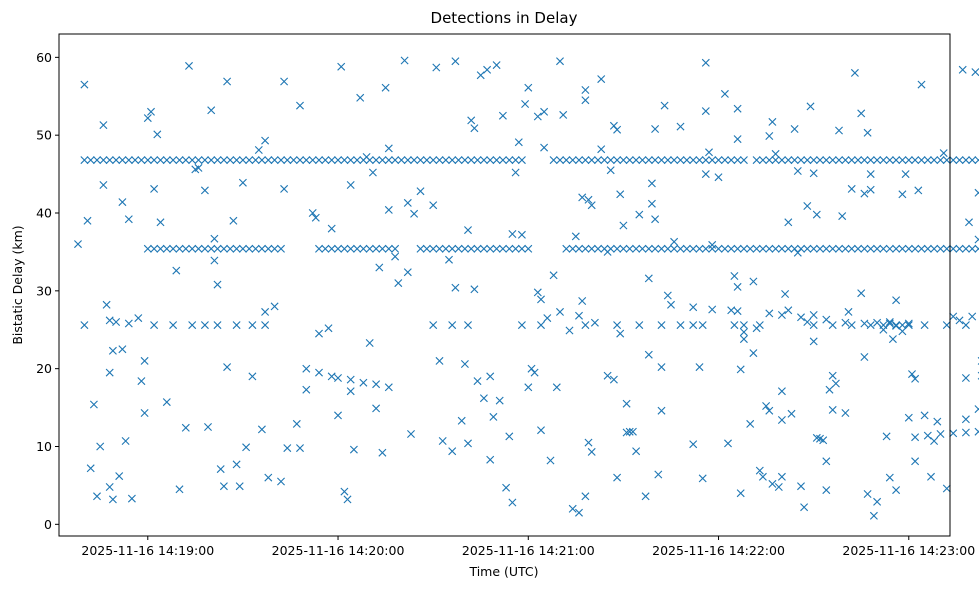 The height and width of the screenshot is (590, 979). What do you see at coordinates (44, 446) in the screenshot?
I see `y-tick-label: 10` at bounding box center [44, 446].